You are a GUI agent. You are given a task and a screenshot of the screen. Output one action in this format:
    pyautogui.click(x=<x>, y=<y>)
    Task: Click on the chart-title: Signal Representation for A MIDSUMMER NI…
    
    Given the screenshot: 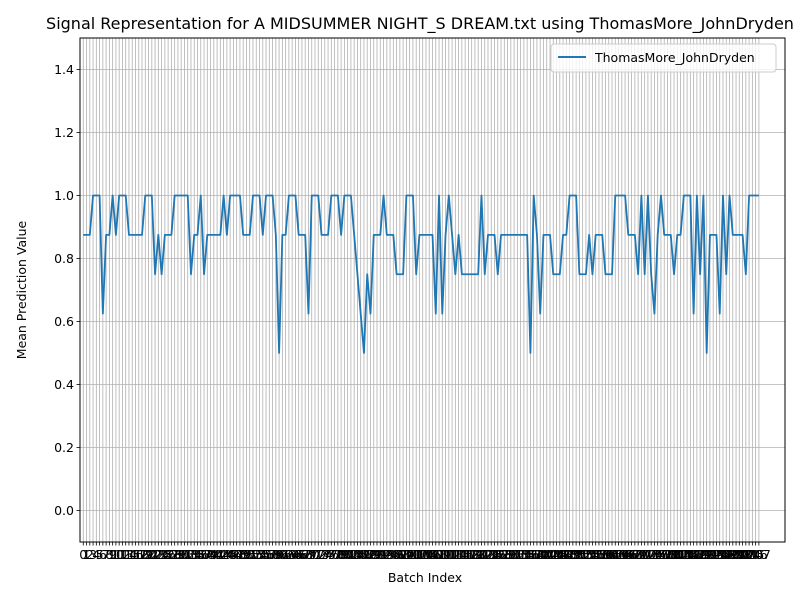 What is the action you would take?
    pyautogui.click(x=420, y=24)
    